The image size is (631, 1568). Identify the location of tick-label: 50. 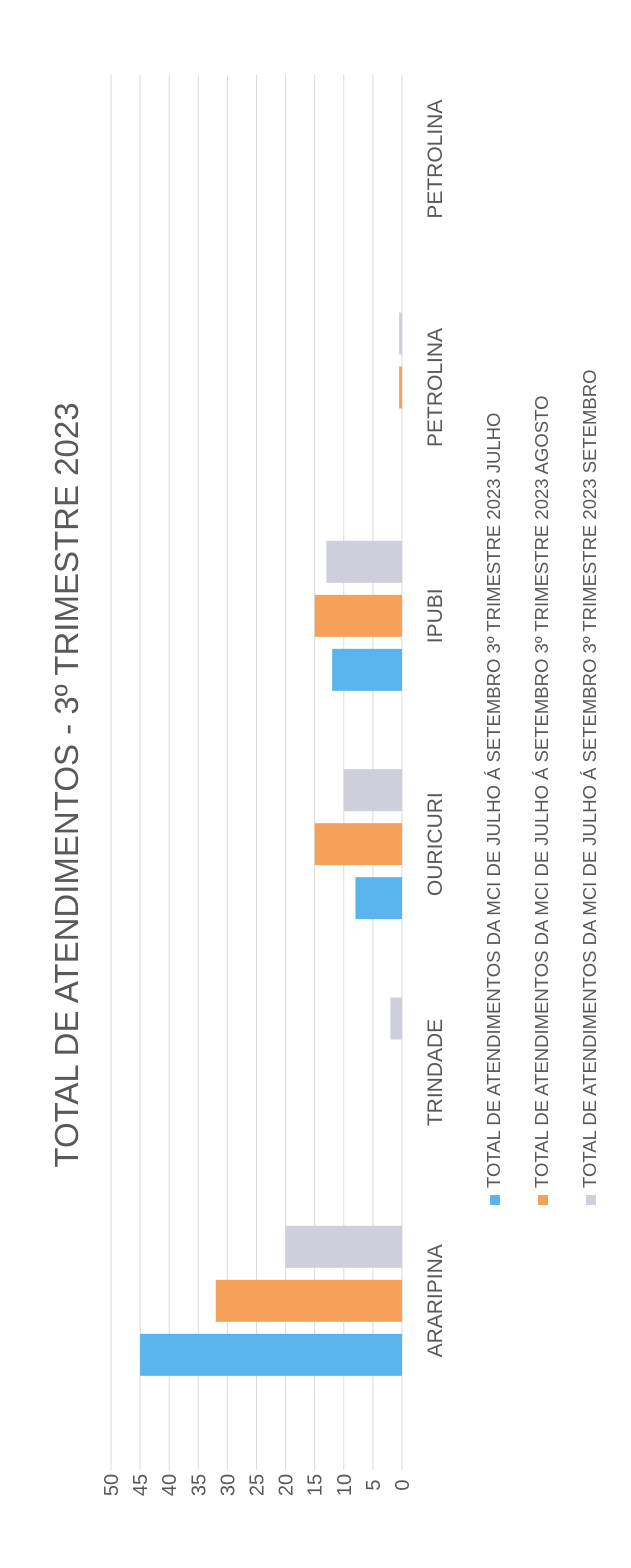
(112, 1485).